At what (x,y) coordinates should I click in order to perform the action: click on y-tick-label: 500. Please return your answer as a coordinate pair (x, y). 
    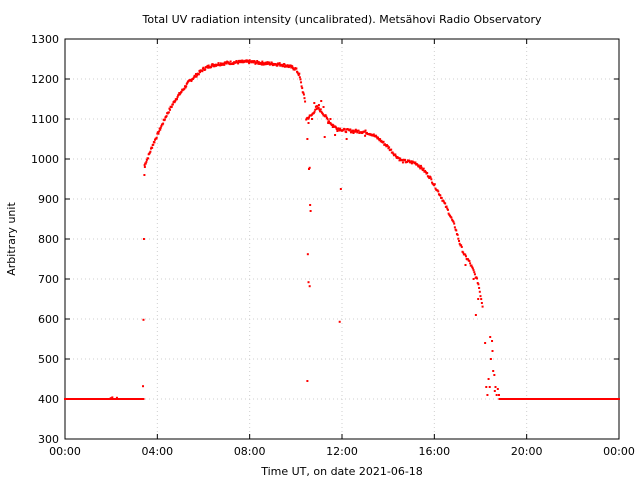
    Looking at the image, I should click on (48, 359).